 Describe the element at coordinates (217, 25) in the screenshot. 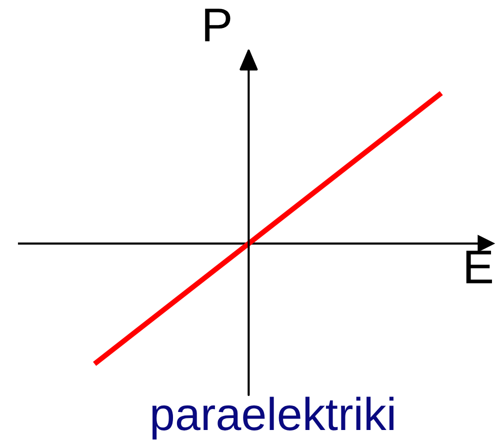

I see `y-axis-title: P` at that location.